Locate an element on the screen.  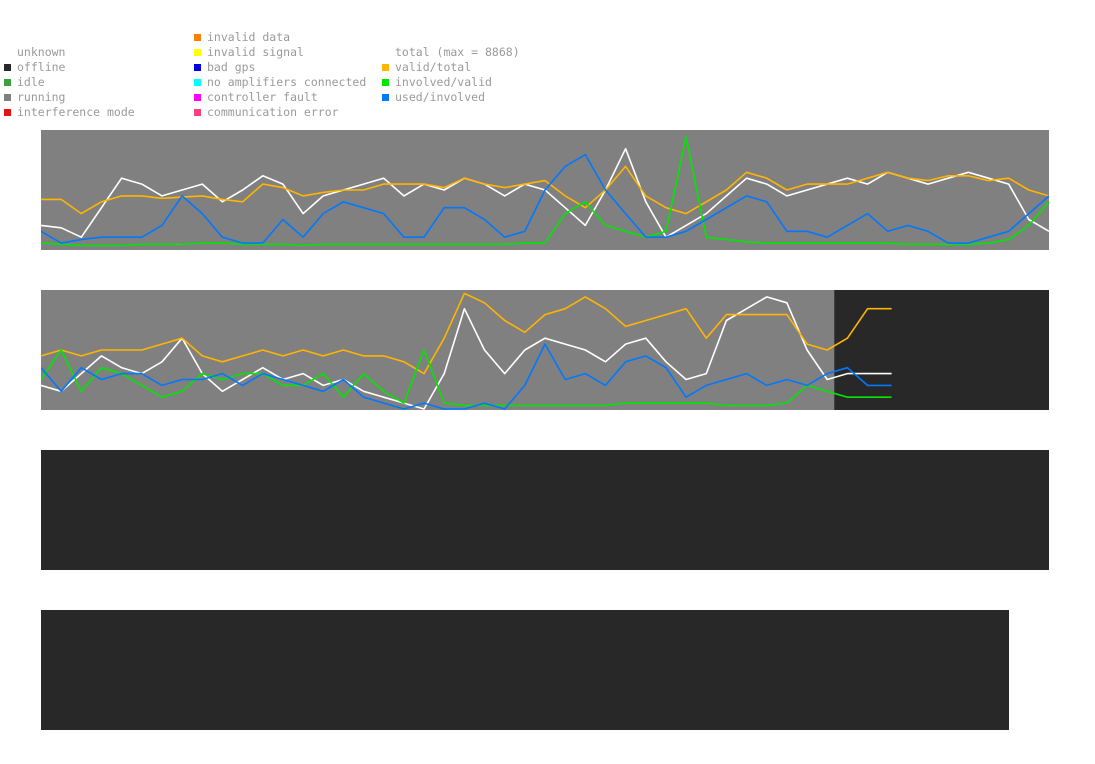
legend-label: valid/total is located at coordinates (433, 67).